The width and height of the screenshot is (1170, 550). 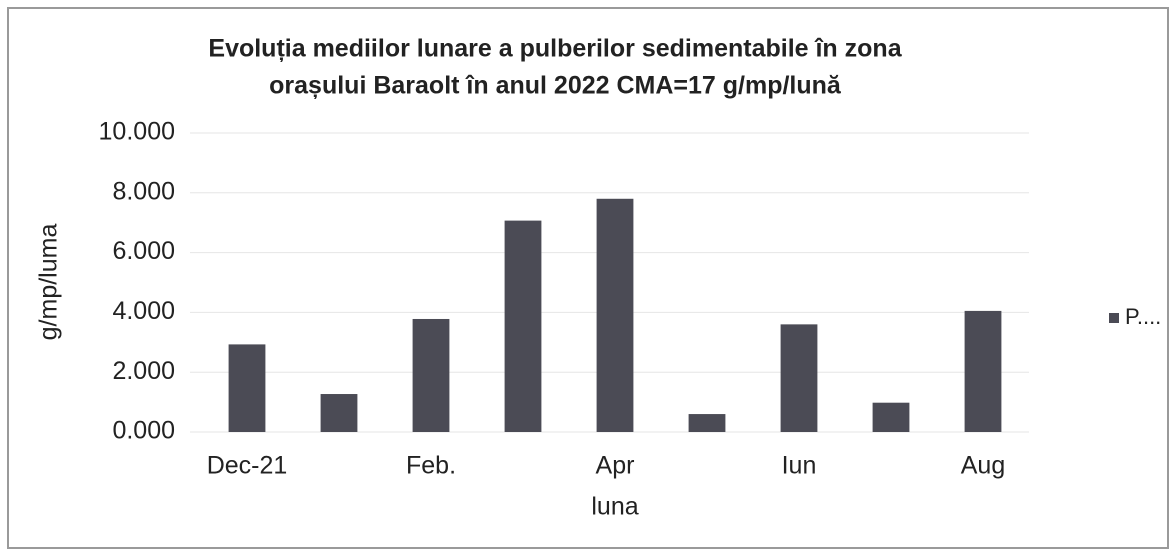 I want to click on x-tick-label: Dec-21, so click(x=247, y=466).